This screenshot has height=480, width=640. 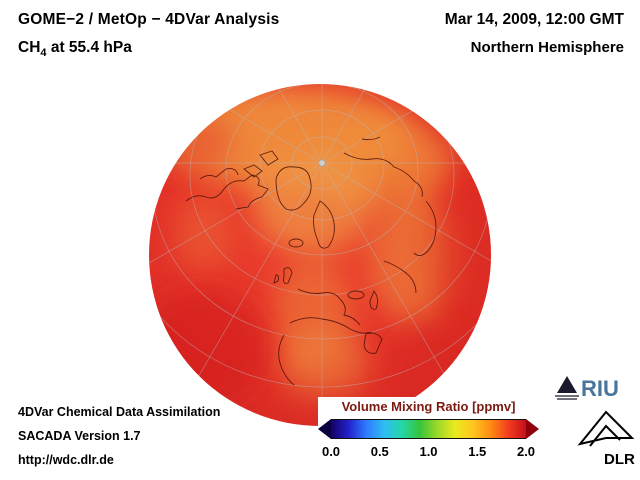 What do you see at coordinates (89, 47) in the screenshot?
I see `pressure-level: at 55.4 hPa` at bounding box center [89, 47].